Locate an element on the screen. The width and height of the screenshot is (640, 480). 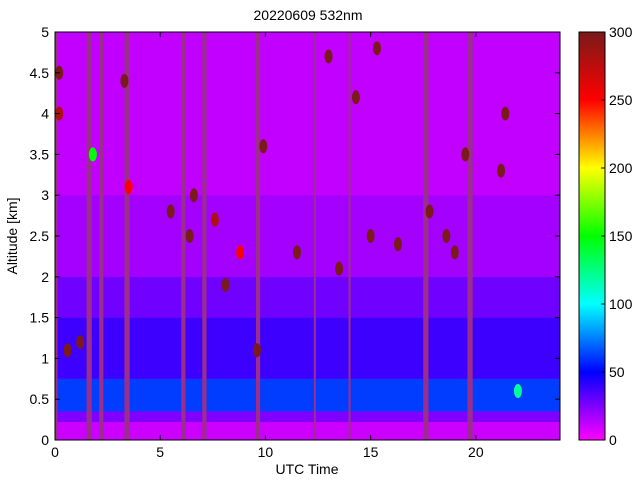
colorbar-tick-label: 100 is located at coordinates (621, 304).